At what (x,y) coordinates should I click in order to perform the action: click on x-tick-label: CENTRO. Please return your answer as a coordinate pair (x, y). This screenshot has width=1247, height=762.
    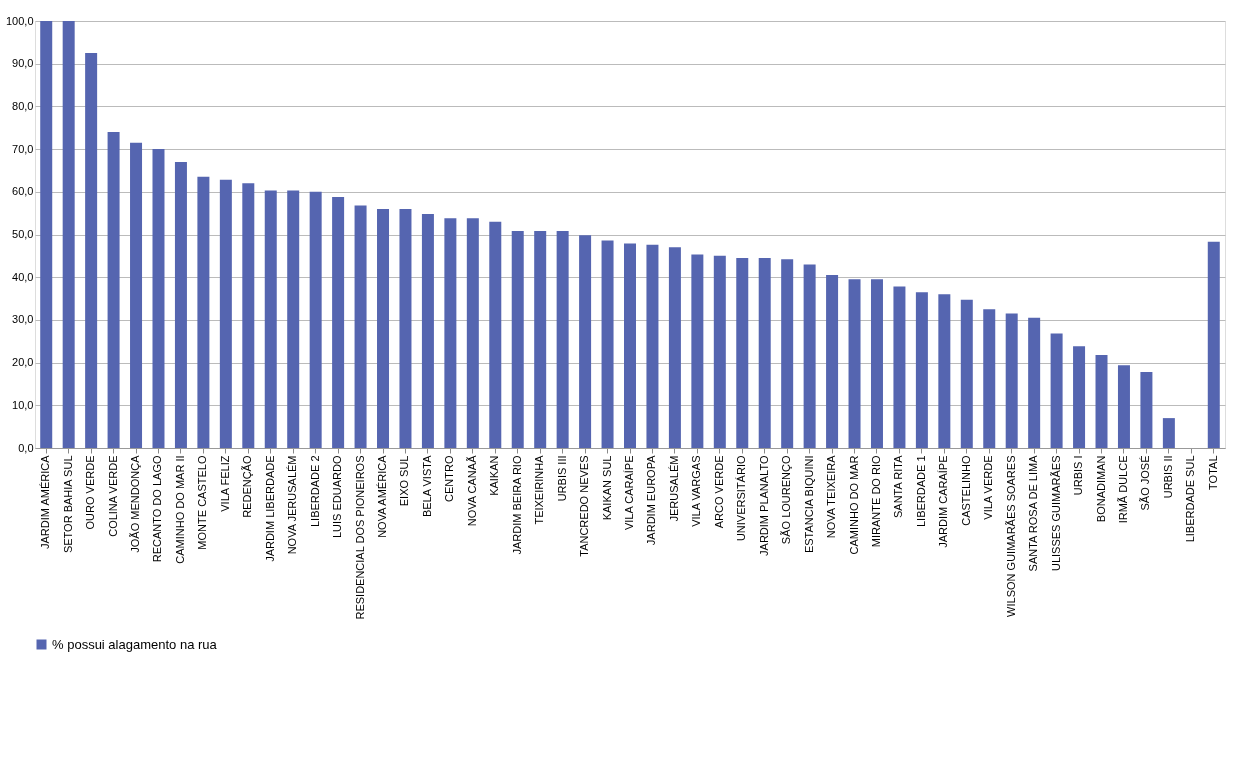
    Looking at the image, I should click on (449, 478).